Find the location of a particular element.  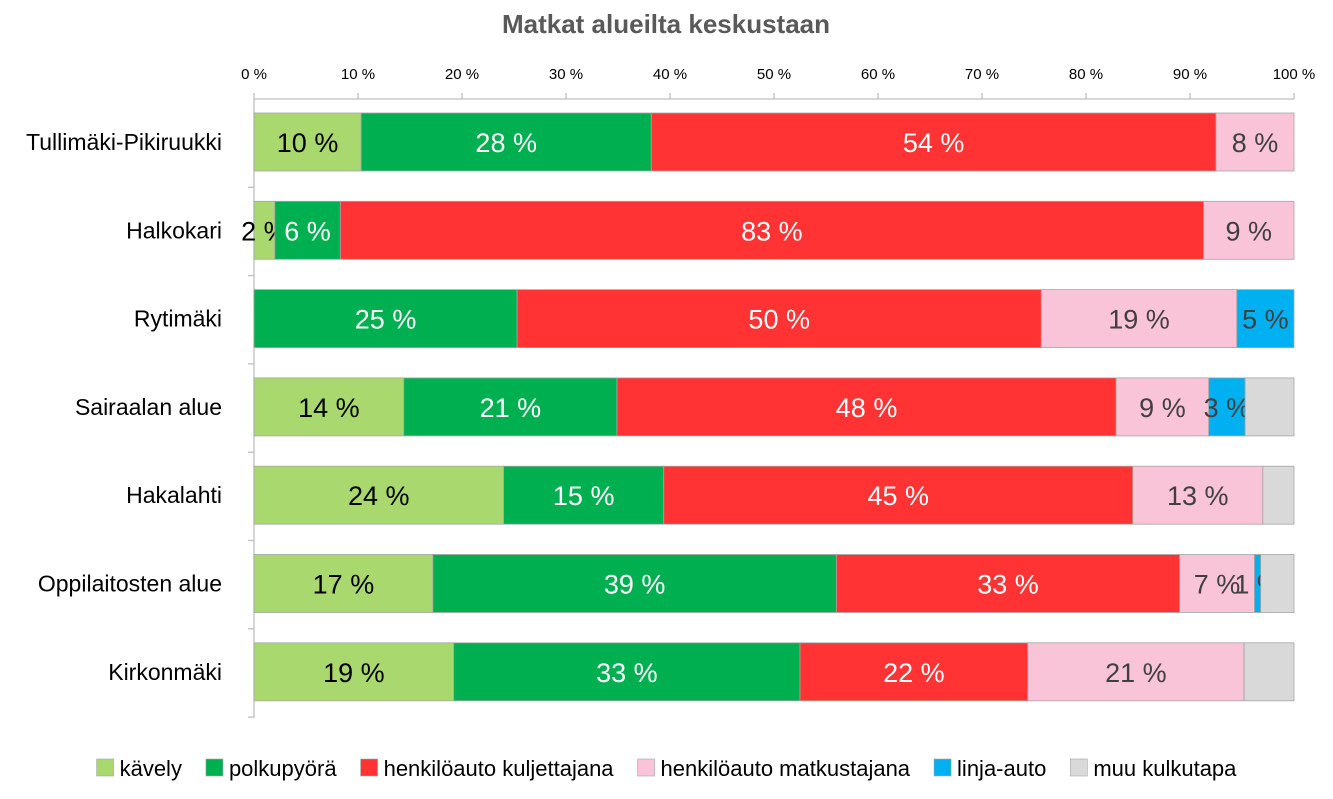

data-label: 7 % is located at coordinates (1217, 585).